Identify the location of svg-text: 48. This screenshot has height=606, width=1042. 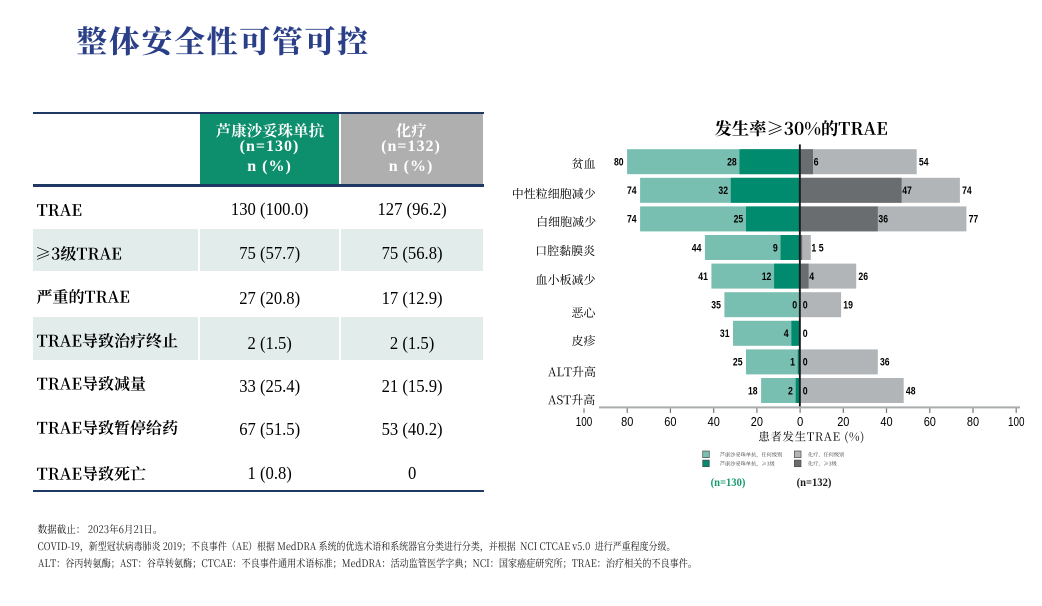
(911, 391).